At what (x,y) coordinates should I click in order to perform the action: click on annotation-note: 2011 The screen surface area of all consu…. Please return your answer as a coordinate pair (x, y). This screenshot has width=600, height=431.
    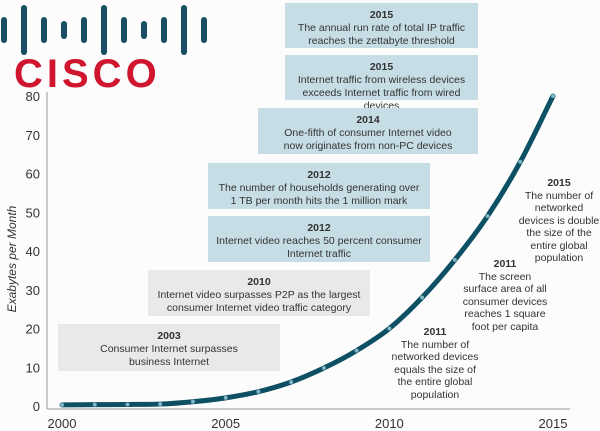
    Looking at the image, I should click on (505, 295).